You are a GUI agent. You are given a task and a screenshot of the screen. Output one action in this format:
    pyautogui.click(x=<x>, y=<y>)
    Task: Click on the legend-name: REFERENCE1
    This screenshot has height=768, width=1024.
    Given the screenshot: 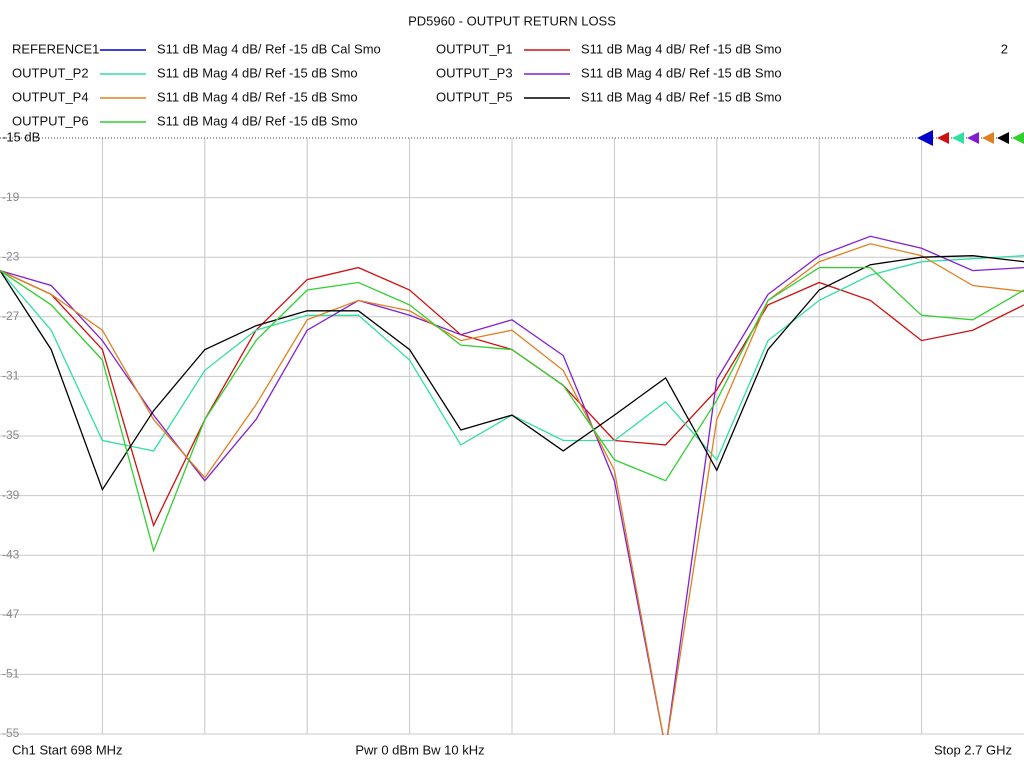 What is the action you would take?
    pyautogui.click(x=55, y=48)
    